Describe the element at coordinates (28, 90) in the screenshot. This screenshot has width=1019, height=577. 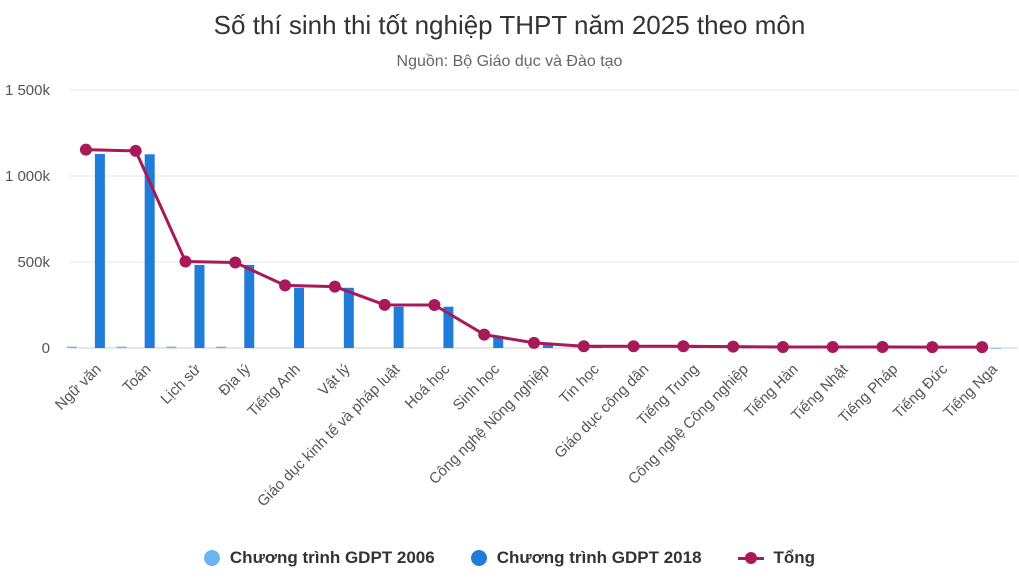
I see `y-tick-label: 1 500k` at that location.